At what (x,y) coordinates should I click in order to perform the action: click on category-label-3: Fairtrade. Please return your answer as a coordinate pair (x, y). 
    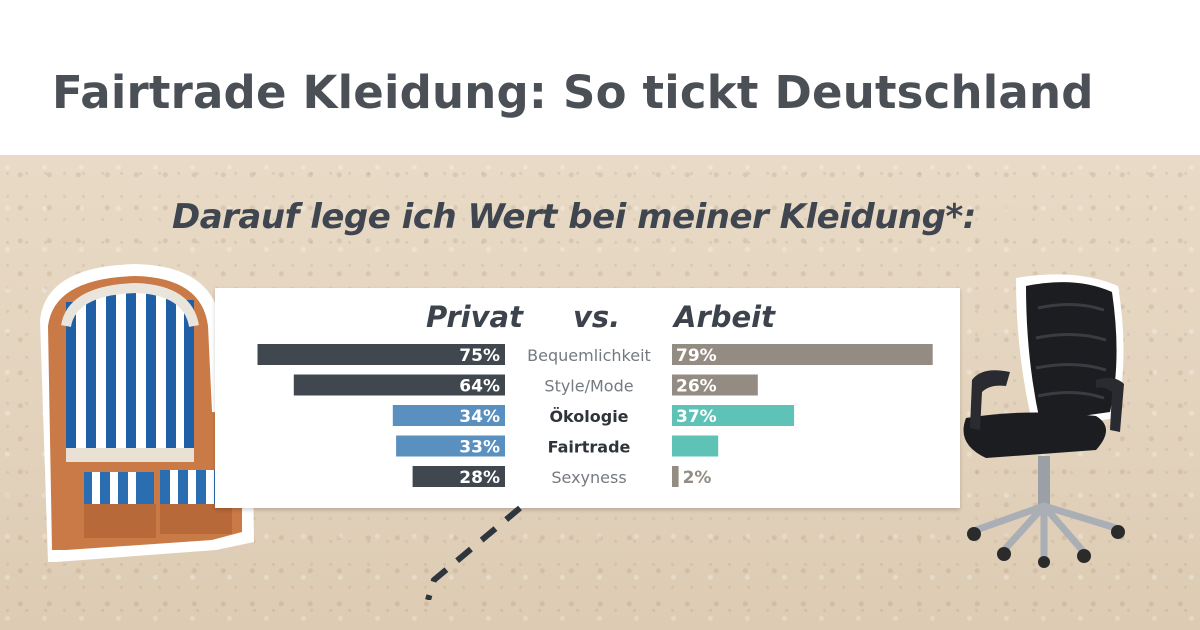
    Looking at the image, I should click on (589, 447).